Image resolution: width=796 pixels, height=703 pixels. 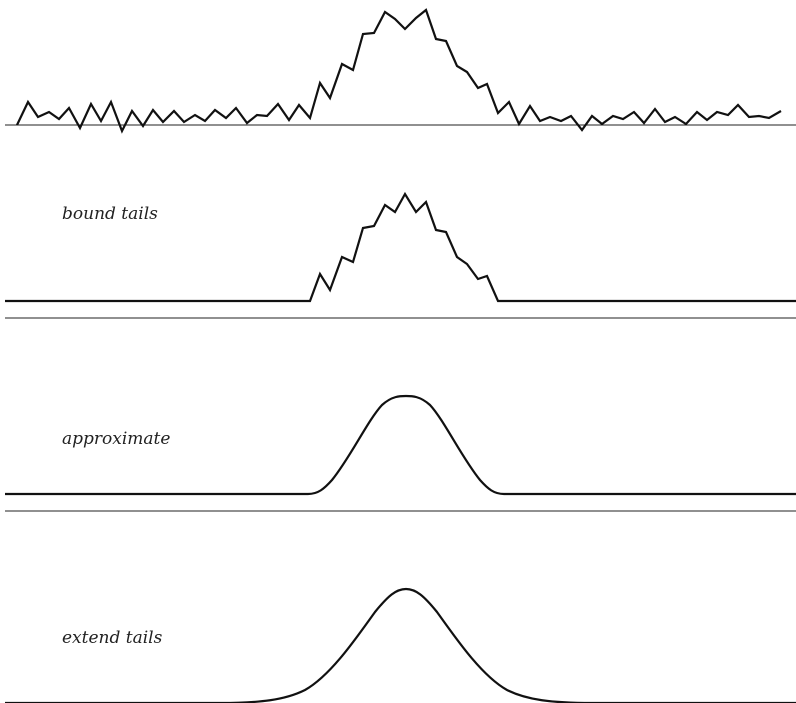 I want to click on bound-tails-label: bound tails, so click(x=110, y=214).